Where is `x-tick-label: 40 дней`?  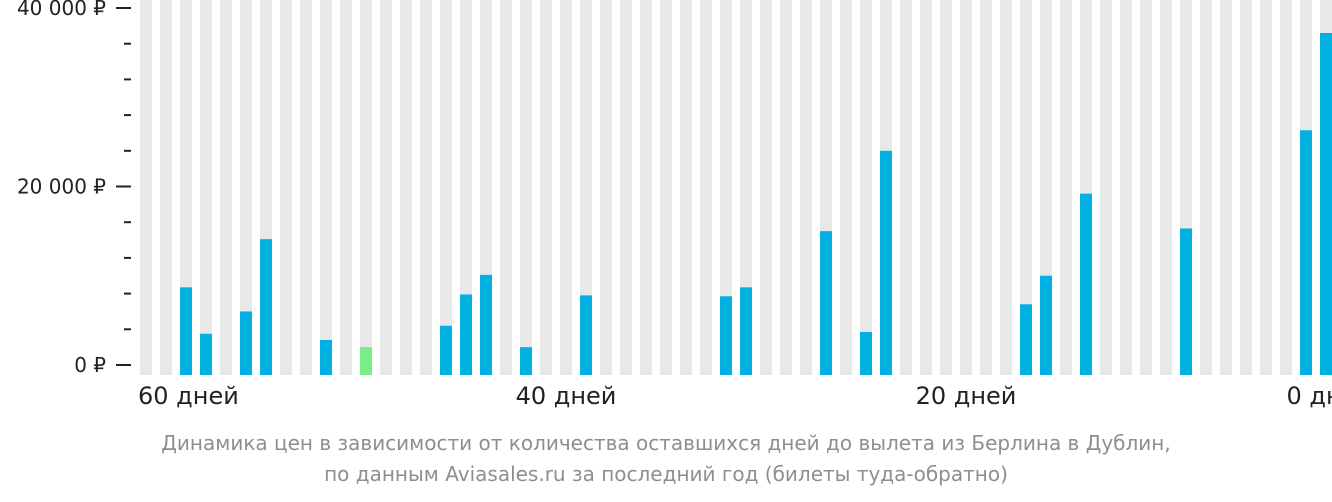 x-tick-label: 40 дней is located at coordinates (566, 396).